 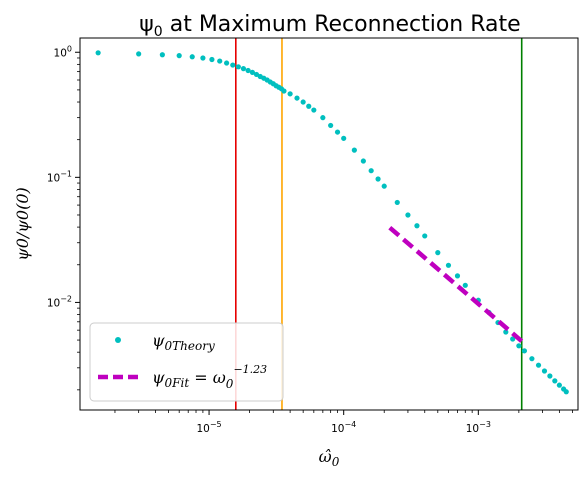 I want to click on y-tick-label: 10⁻², so click(x=59, y=301).